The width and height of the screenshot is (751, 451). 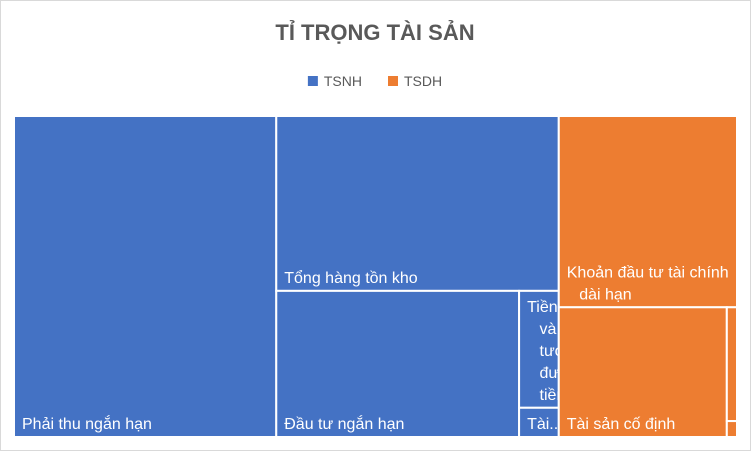 What do you see at coordinates (621, 424) in the screenshot?
I see `tile-label: Tài sản cố định` at bounding box center [621, 424].